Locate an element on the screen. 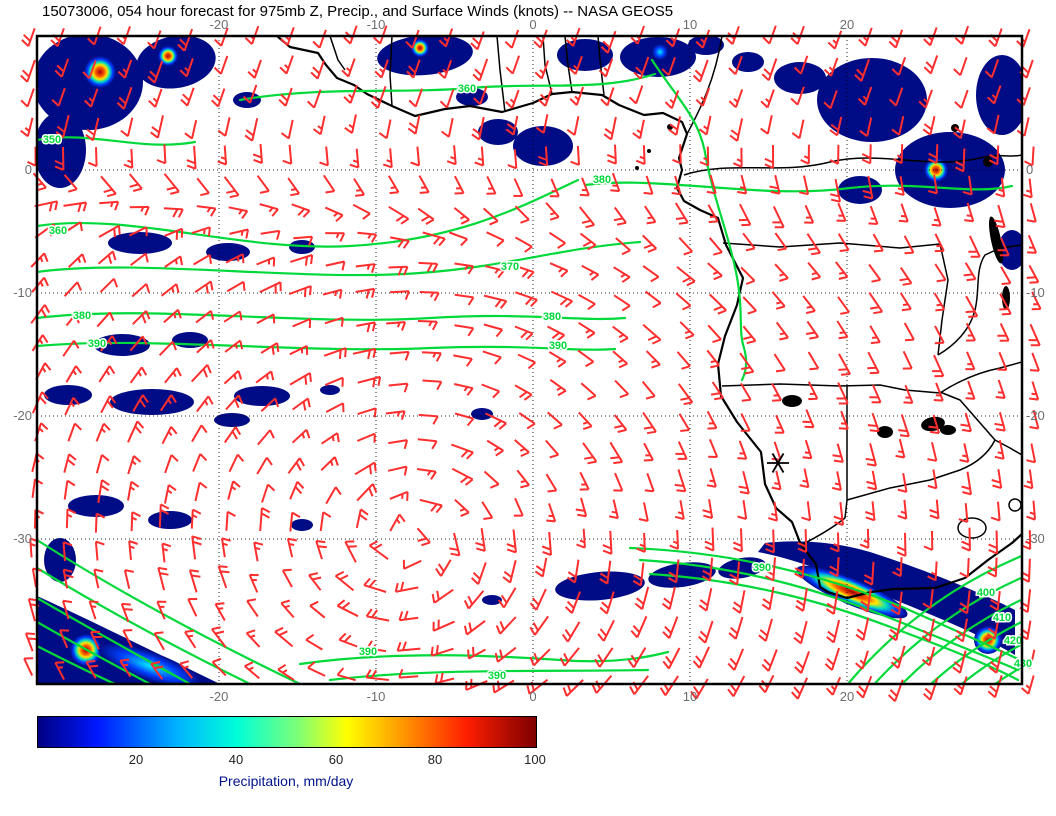 The width and height of the screenshot is (1056, 816). colorbar-tick: 100 is located at coordinates (535, 759).